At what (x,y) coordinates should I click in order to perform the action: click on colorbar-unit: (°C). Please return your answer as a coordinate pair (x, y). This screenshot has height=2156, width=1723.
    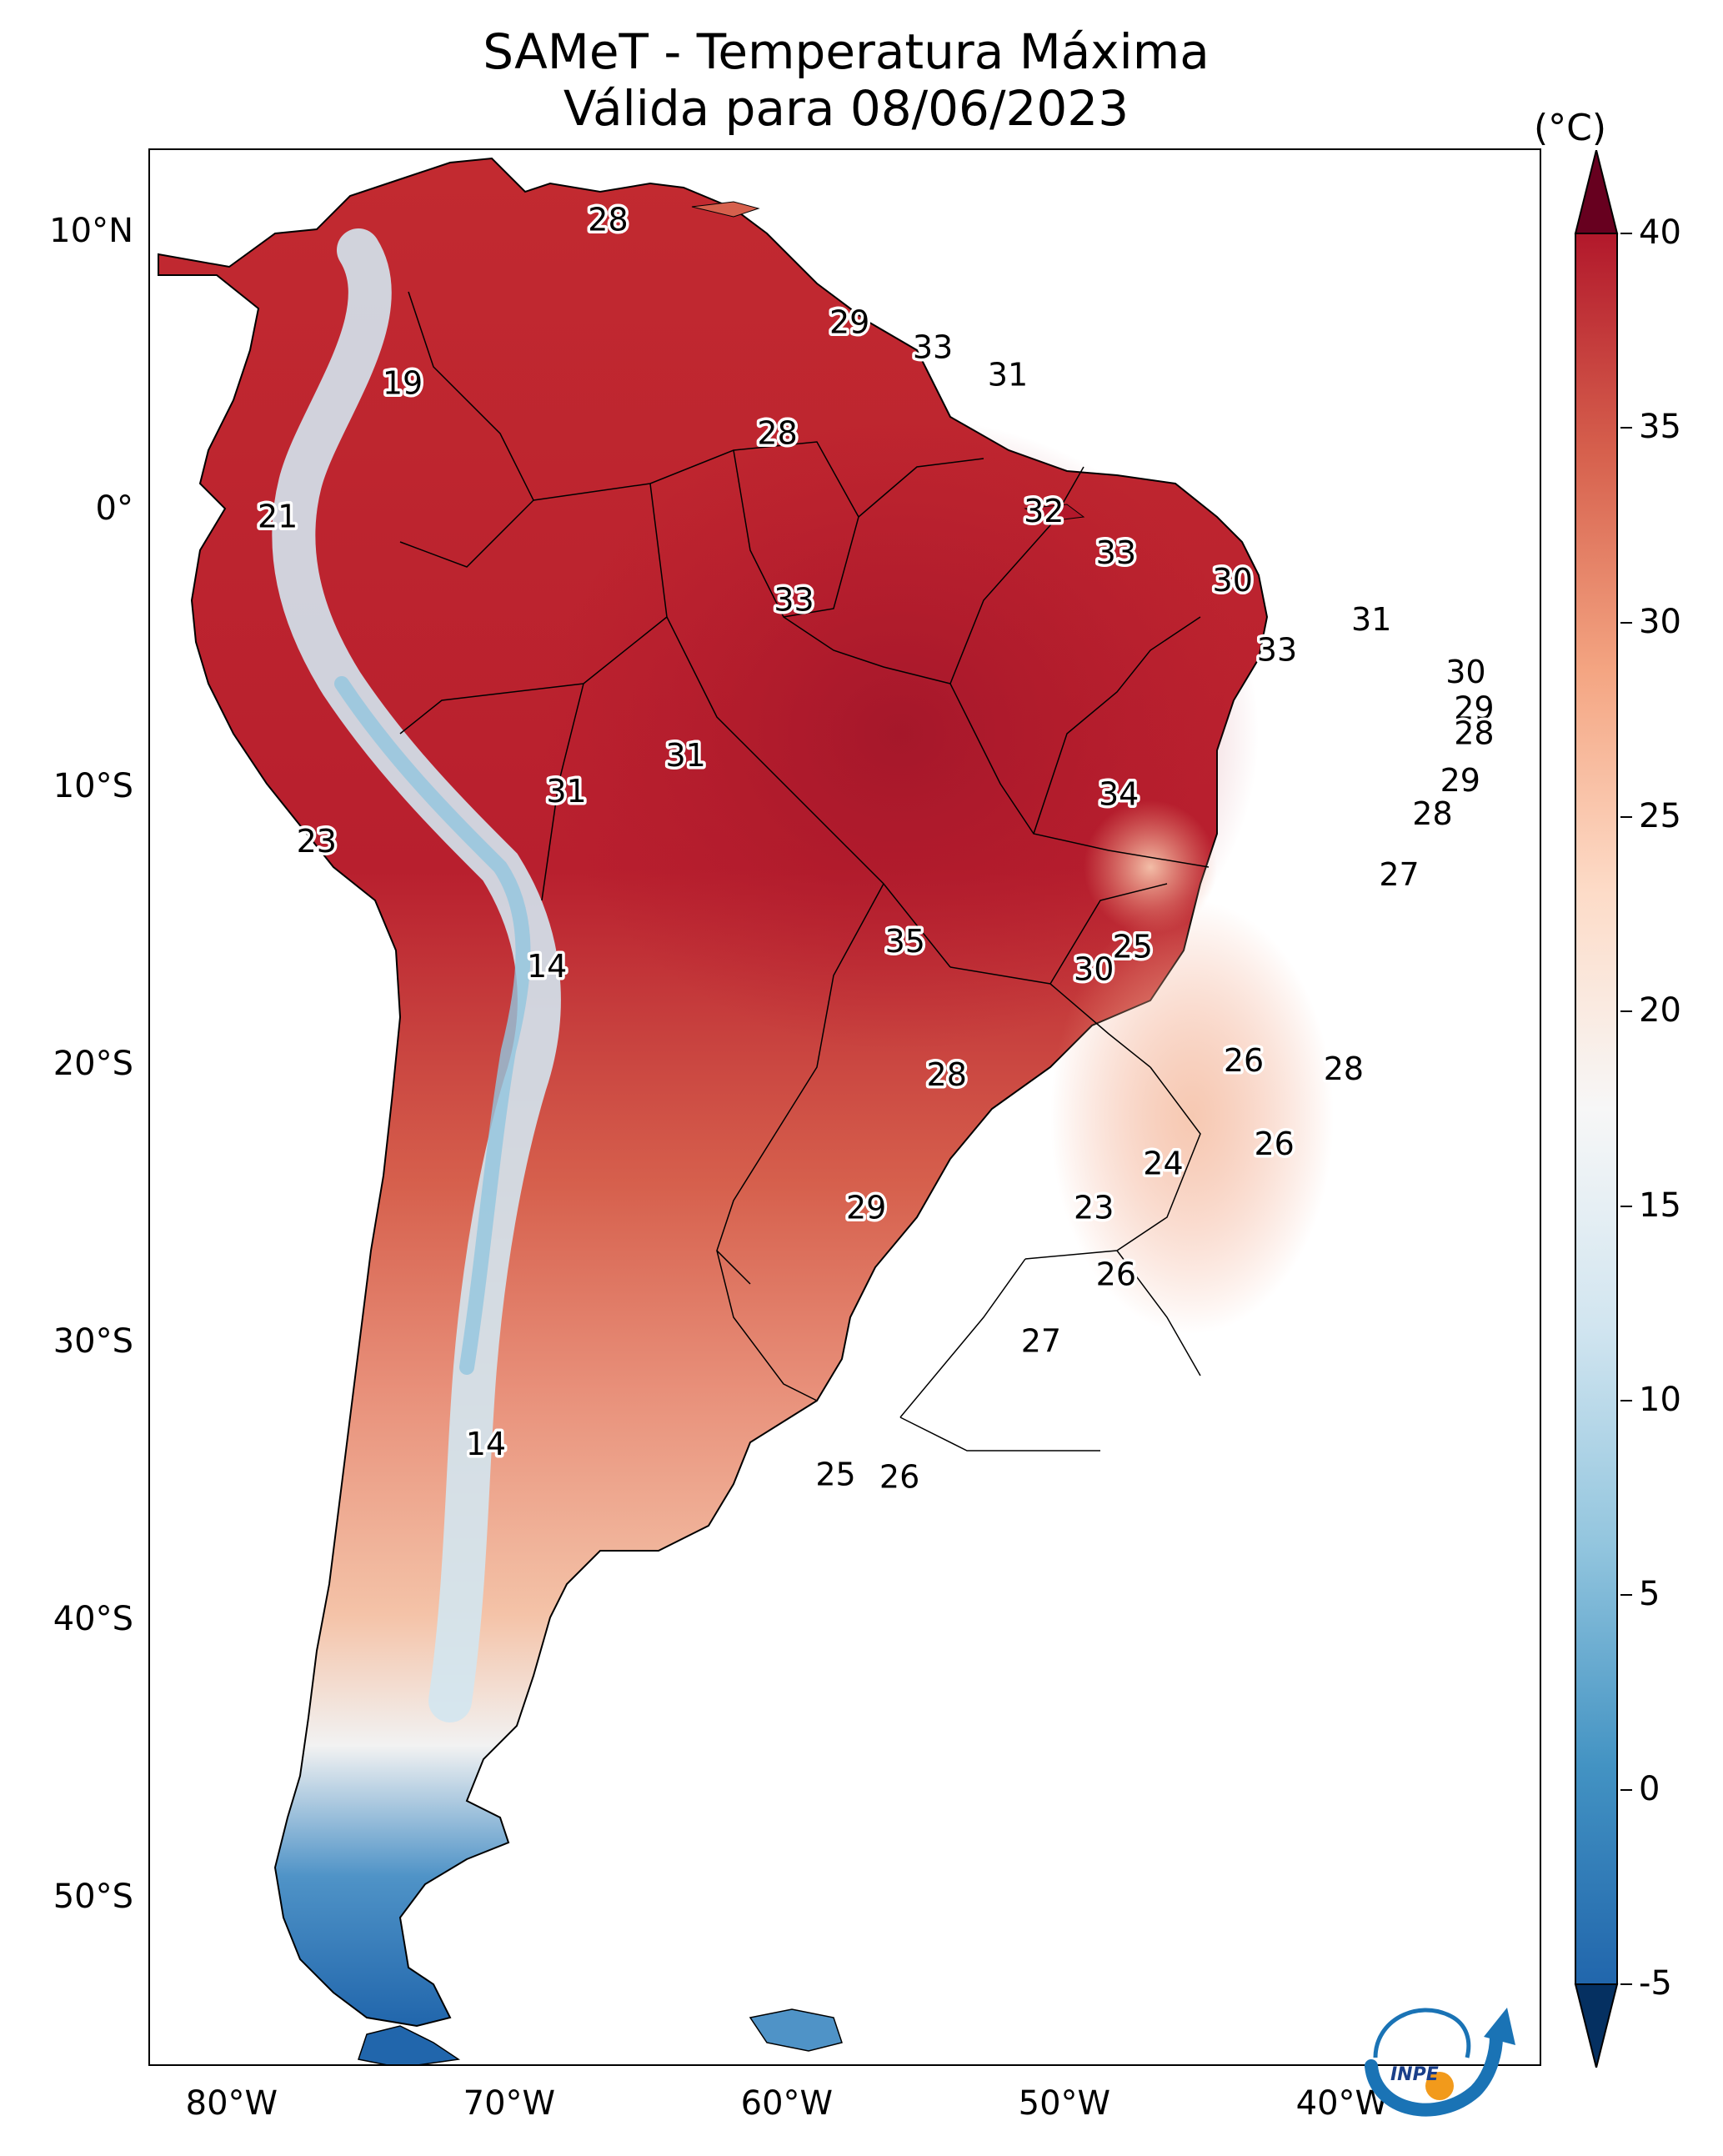
    Looking at the image, I should click on (1571, 128).